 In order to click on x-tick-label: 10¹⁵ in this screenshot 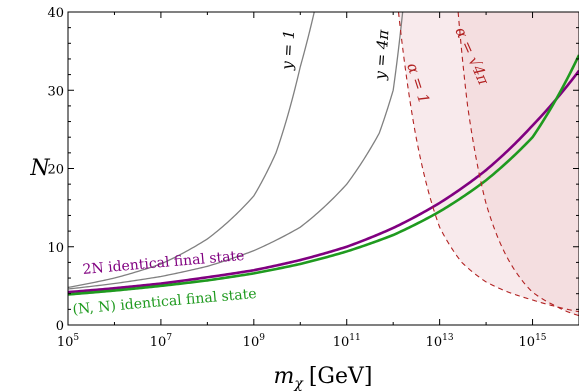, I will do `click(533, 341)`.